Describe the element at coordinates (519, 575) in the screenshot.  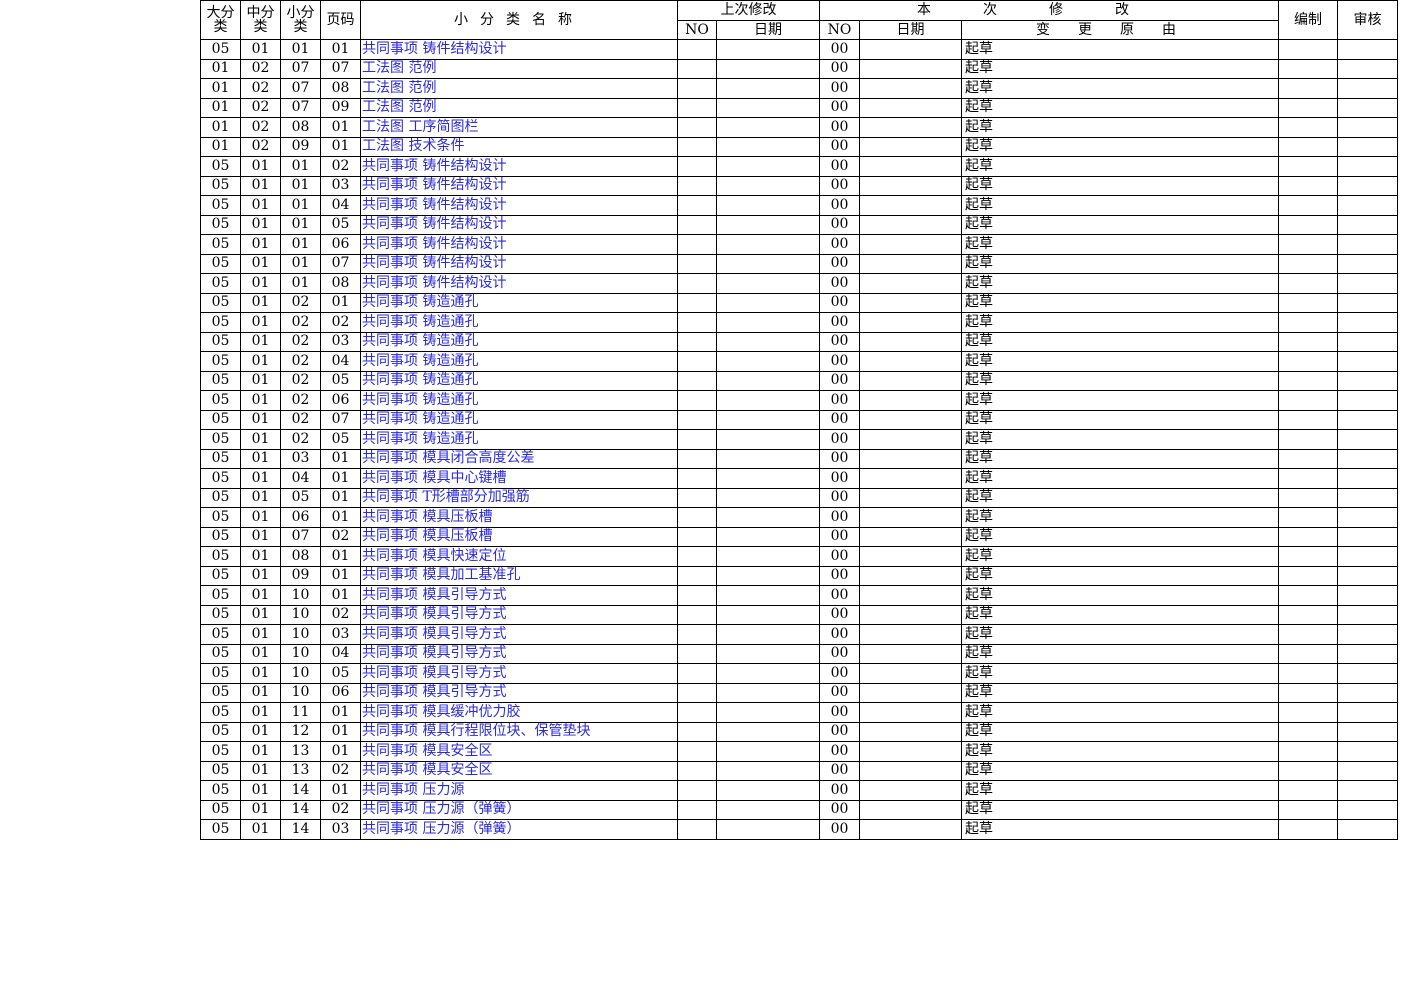
I see `cell: 共同事项 模具加工基准孔` at that location.